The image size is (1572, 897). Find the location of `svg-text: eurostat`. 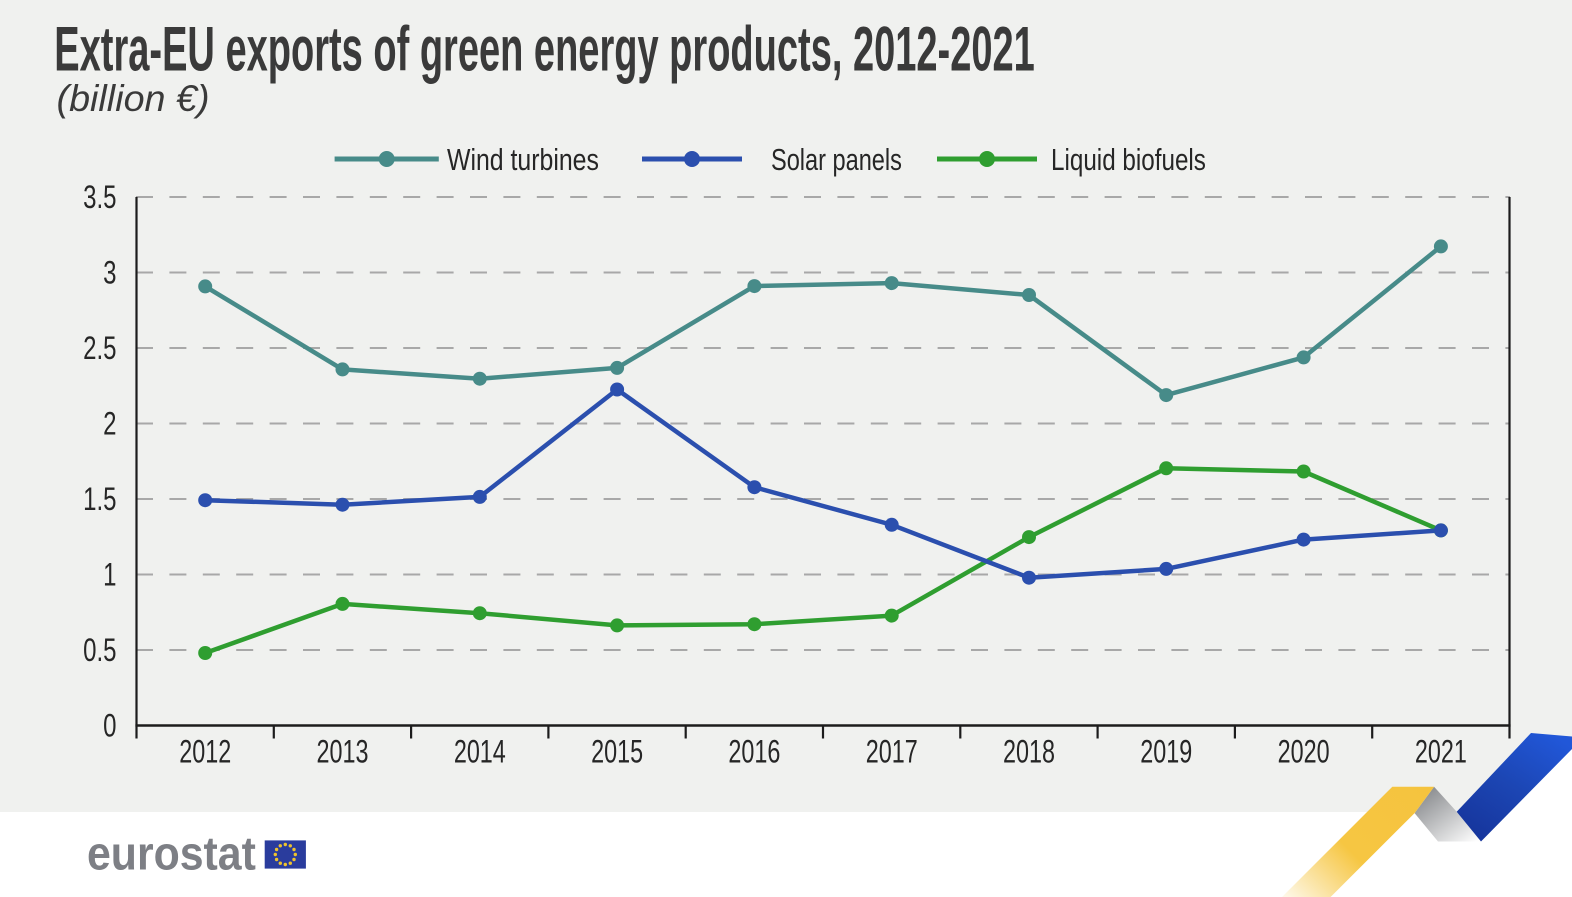

svg-text: eurostat is located at coordinates (171, 853).